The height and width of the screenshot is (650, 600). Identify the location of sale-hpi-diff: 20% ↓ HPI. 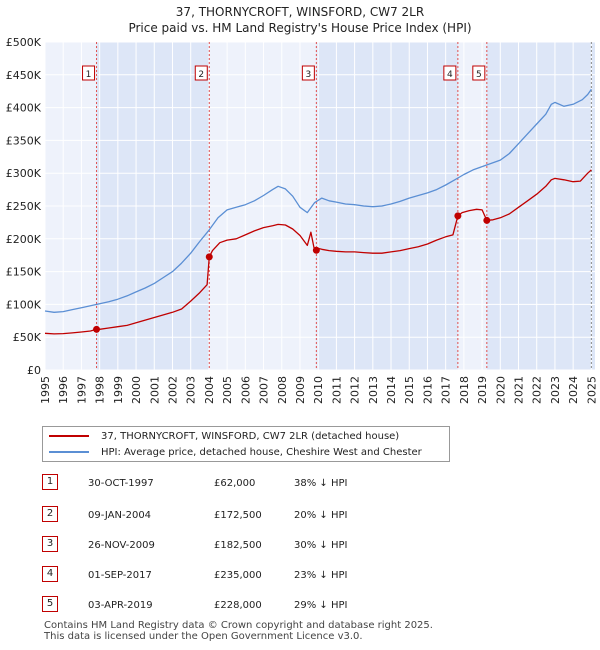
(321, 515).